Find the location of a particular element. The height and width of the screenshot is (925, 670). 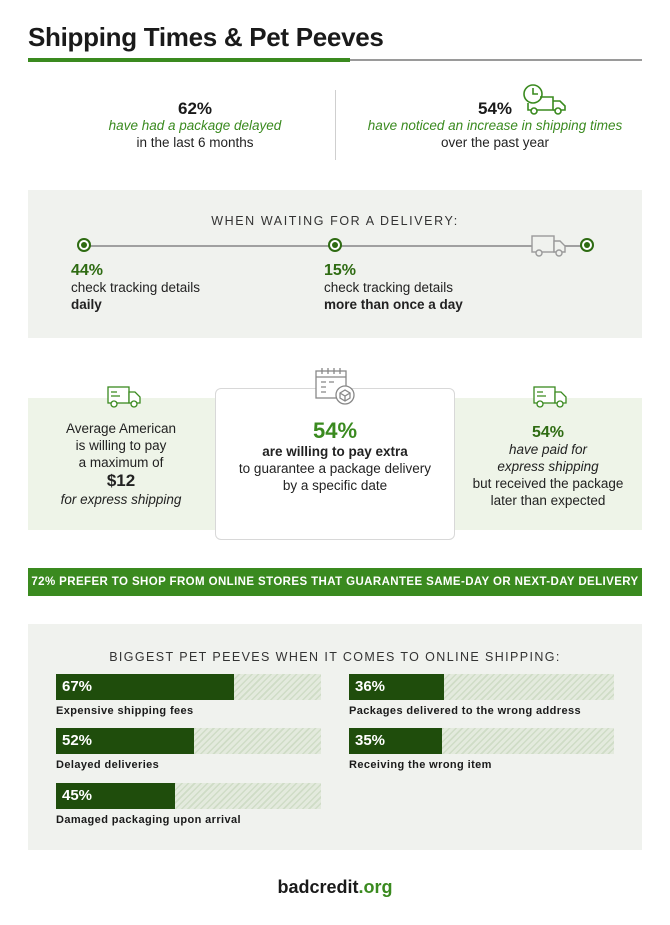

stat-text: have paid for is located at coordinates (548, 449).